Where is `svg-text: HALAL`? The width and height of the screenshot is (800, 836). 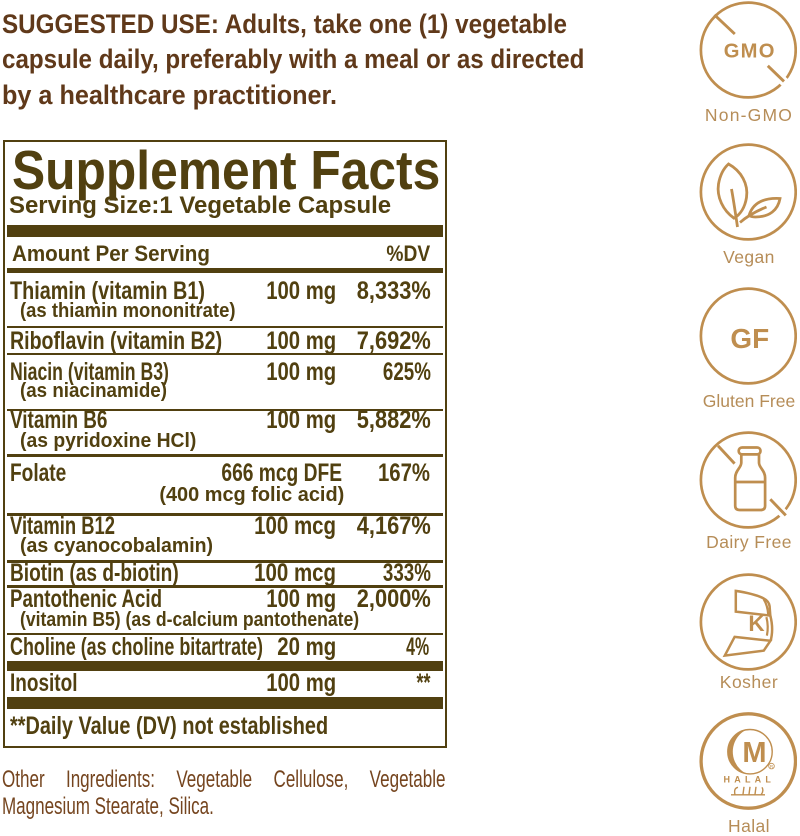
svg-text: HALAL is located at coordinates (750, 779).